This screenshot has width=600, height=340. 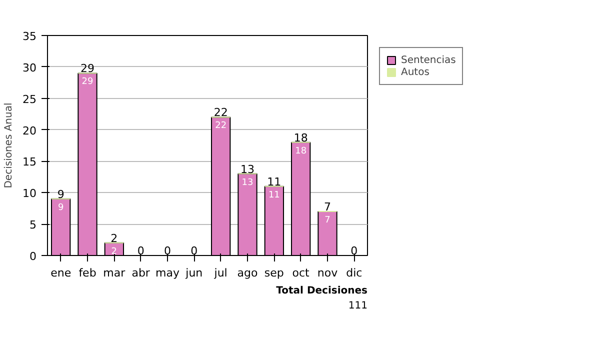 What do you see at coordinates (141, 273) in the screenshot?
I see `x-tick-label: abr` at bounding box center [141, 273].